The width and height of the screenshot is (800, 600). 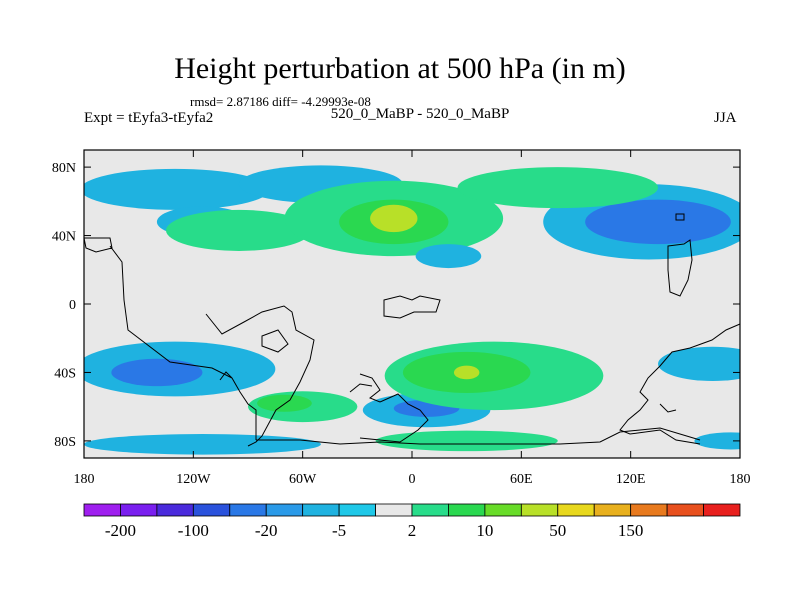 What do you see at coordinates (395, 369) in the screenshot?
I see `coastline-africa-europe` at bounding box center [395, 369].